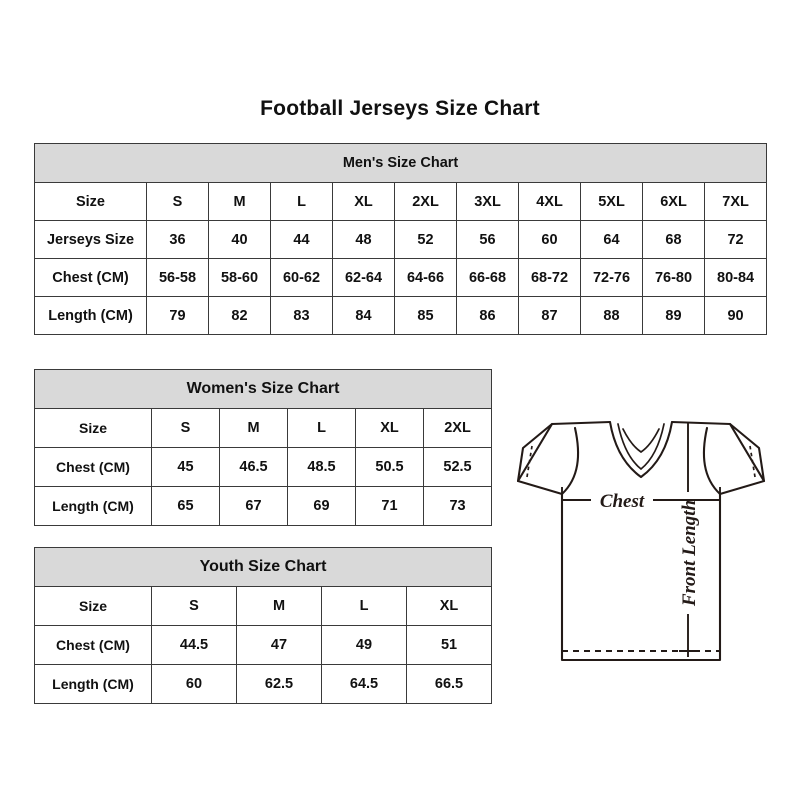 This screenshot has width=800, height=800. Describe the element at coordinates (363, 315) in the screenshot. I see `data-cell: 84` at that location.